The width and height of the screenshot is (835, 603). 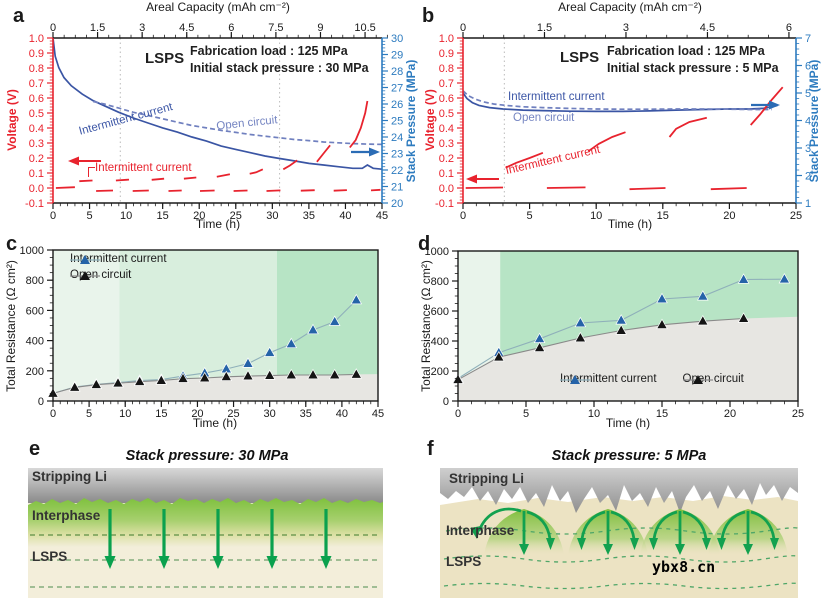 I want to click on intermittent-marker-icon, so click(x=575, y=379).